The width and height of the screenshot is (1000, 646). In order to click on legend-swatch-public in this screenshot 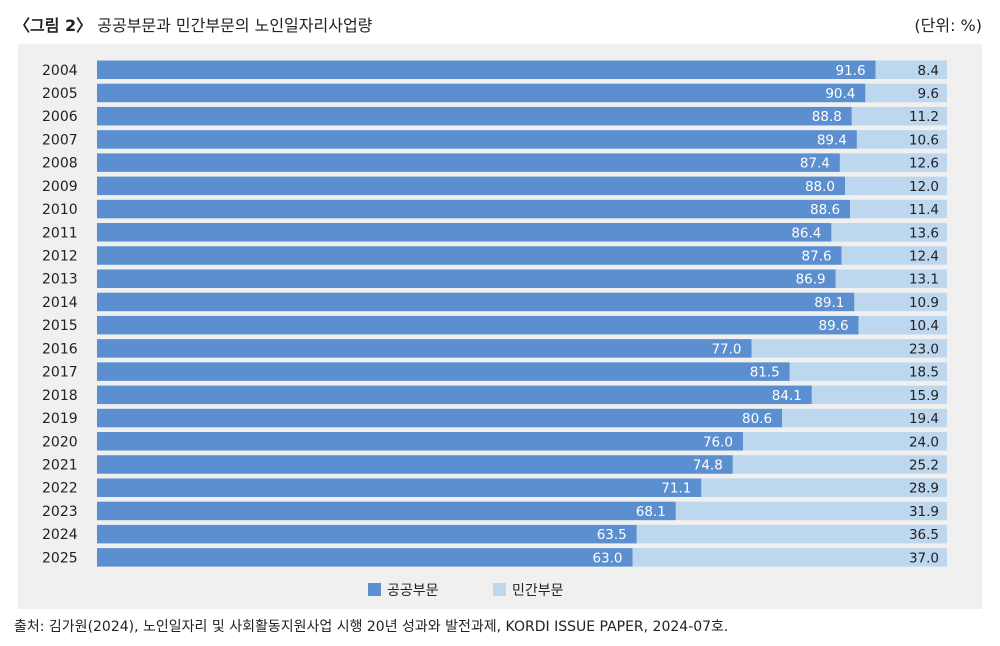, I will do `click(374, 589)`.